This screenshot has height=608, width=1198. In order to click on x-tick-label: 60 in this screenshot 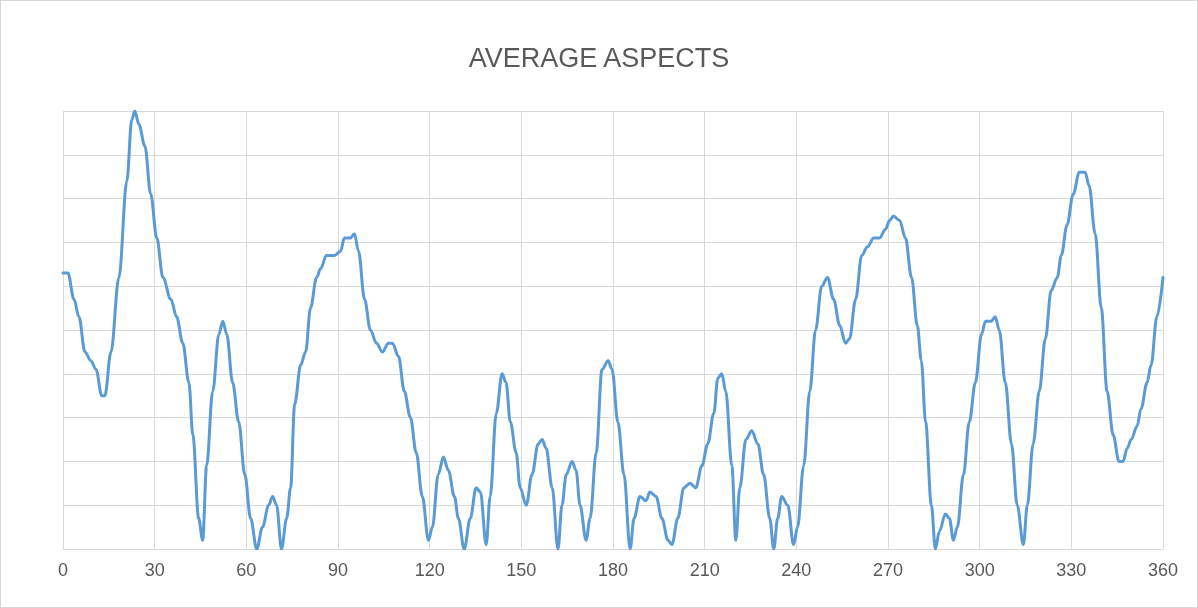, I will do `click(246, 570)`.